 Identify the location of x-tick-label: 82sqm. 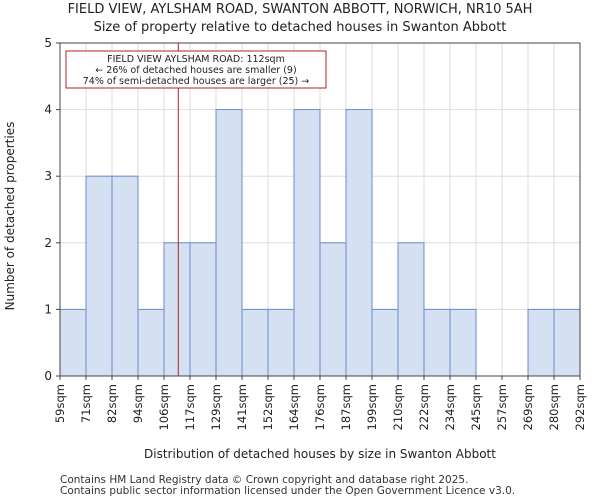
(112, 403).